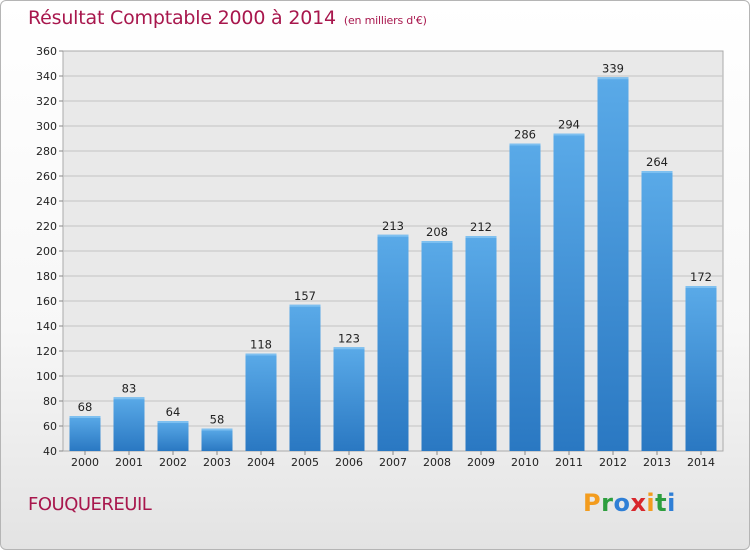 The width and height of the screenshot is (750, 550). What do you see at coordinates (481, 343) in the screenshot?
I see `bar-2009` at bounding box center [481, 343].